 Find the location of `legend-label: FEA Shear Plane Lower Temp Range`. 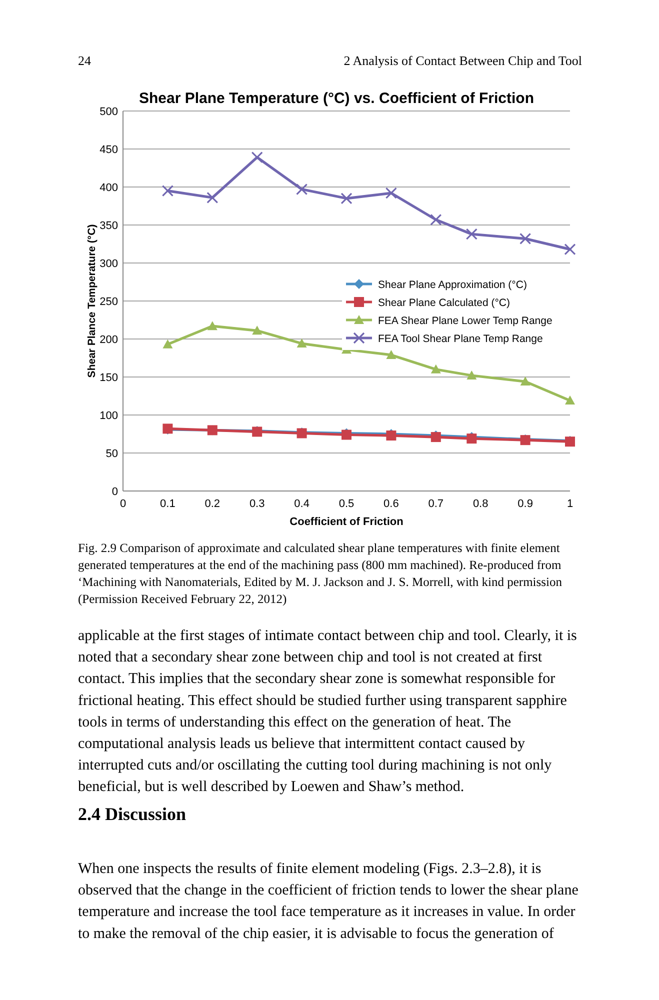

legend-label: FEA Shear Plane Lower Temp Range is located at coordinates (465, 321).